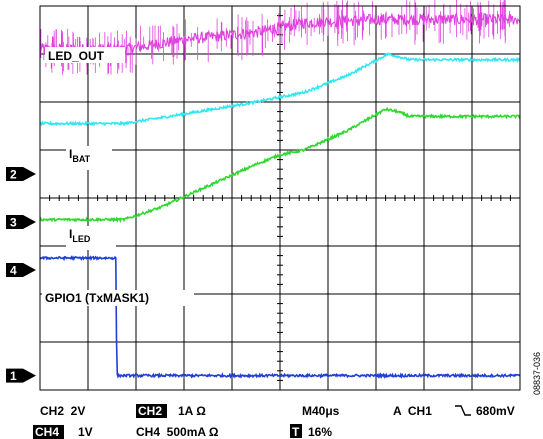 The width and height of the screenshot is (543, 439). I want to click on channel-marker-label: 3, so click(13, 223).